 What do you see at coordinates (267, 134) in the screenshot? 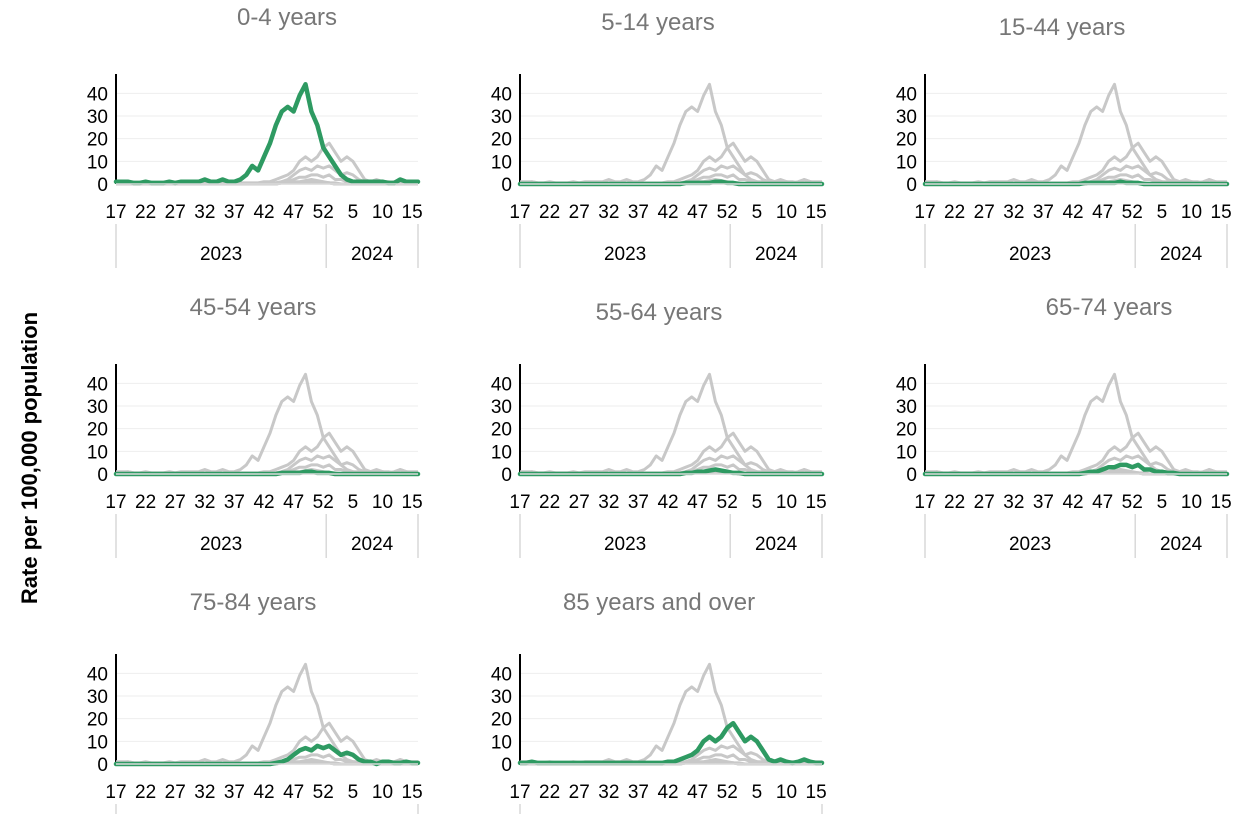
I see `series-line-highlight` at bounding box center [267, 134].